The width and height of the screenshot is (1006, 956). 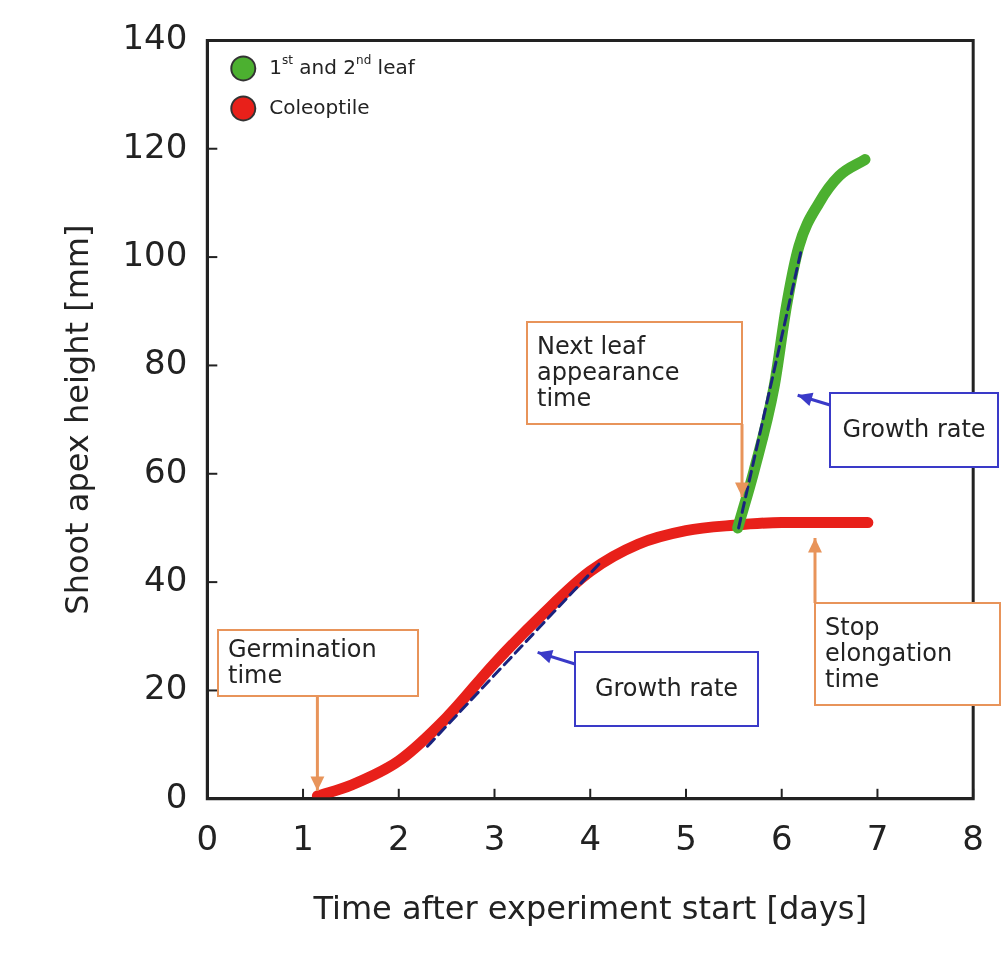 What do you see at coordinates (166, 687) in the screenshot?
I see `y-tick-label: 20` at bounding box center [166, 687].